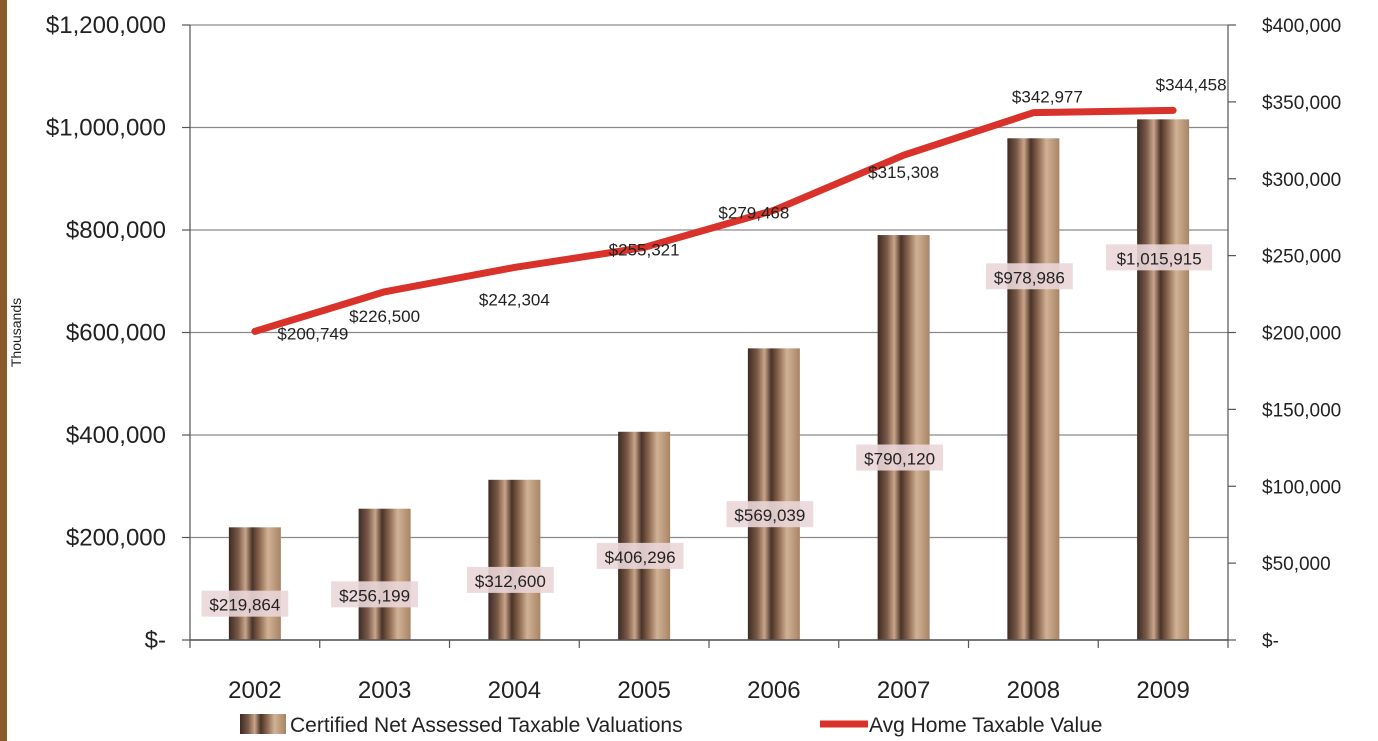 The width and height of the screenshot is (1378, 741). What do you see at coordinates (106, 128) in the screenshot?
I see `left-axis-tick-label: $1,000,000` at bounding box center [106, 128].